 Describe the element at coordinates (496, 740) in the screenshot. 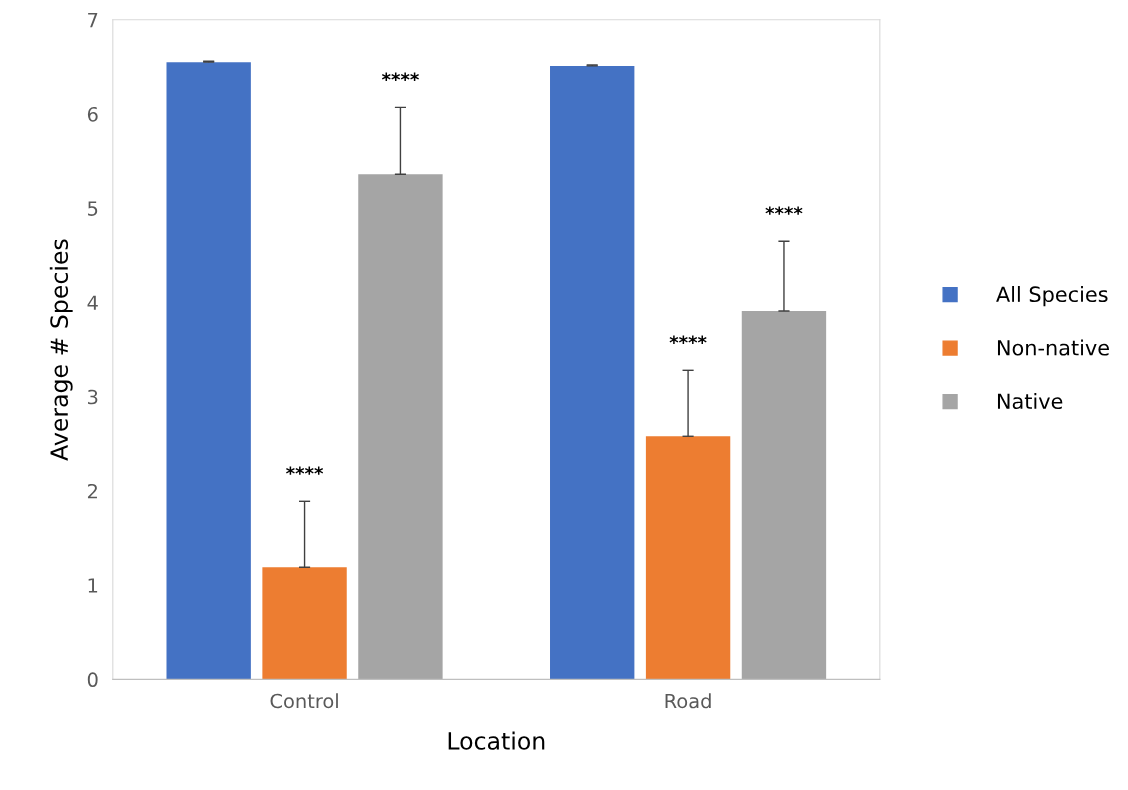

I see `x-axis-title: Location` at that location.